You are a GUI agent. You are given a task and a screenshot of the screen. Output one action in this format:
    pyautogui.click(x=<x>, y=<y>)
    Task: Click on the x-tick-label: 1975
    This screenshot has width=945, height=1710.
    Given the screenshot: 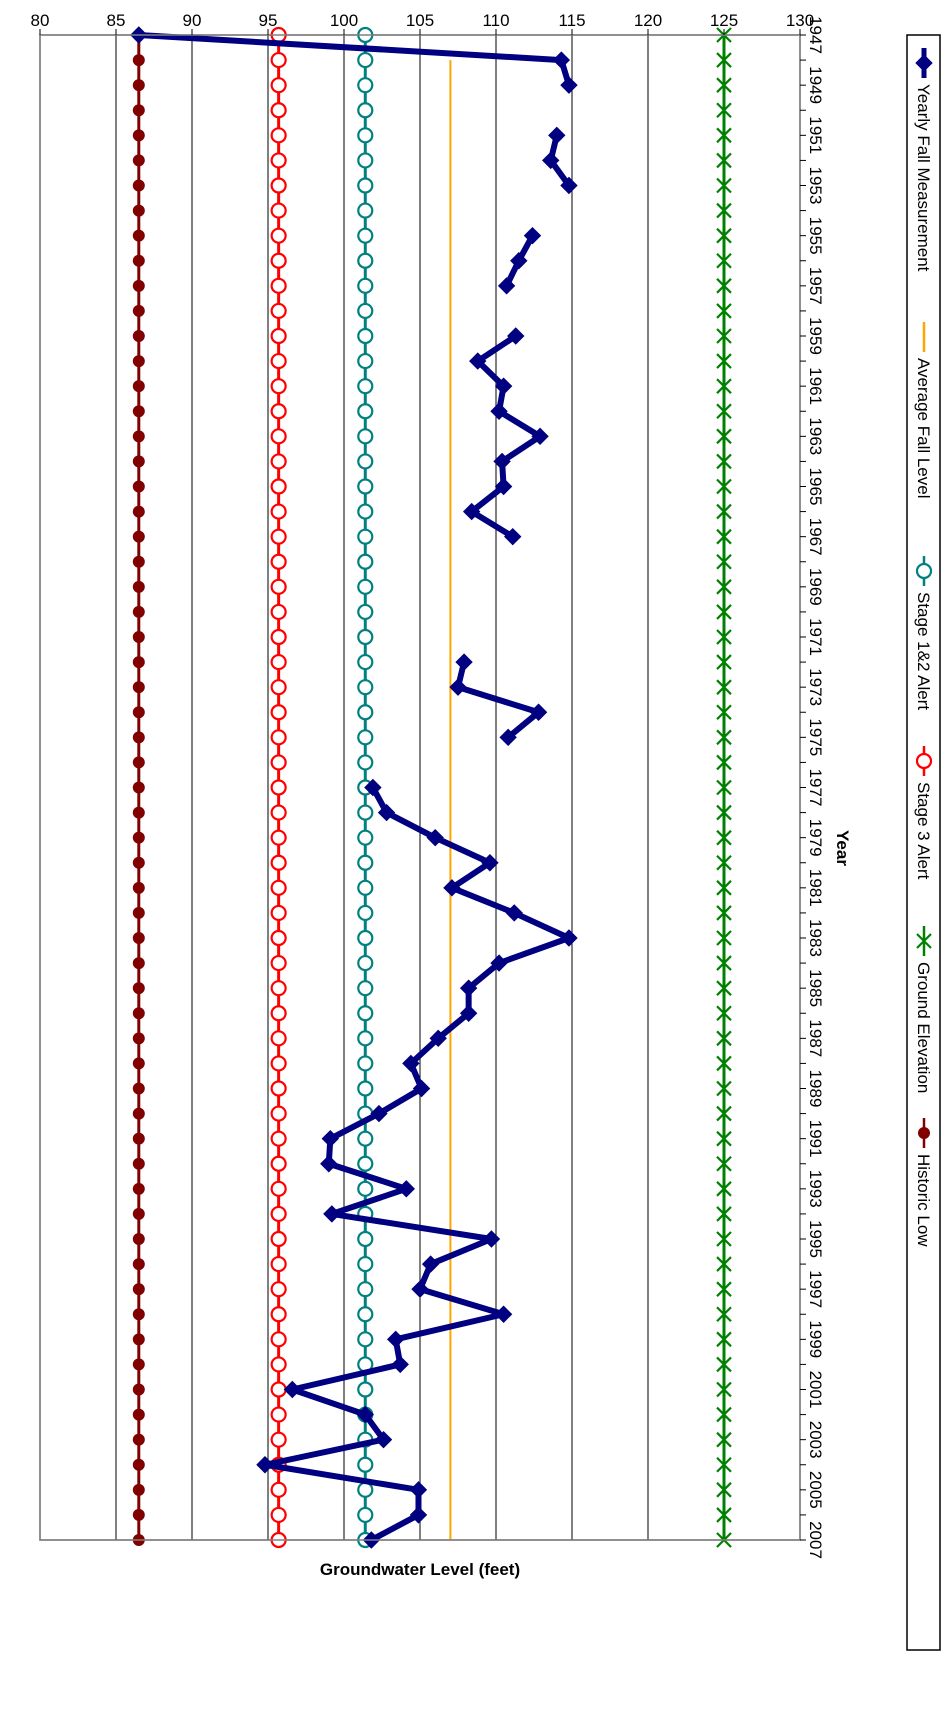 What is the action you would take?
    pyautogui.click(x=815, y=737)
    